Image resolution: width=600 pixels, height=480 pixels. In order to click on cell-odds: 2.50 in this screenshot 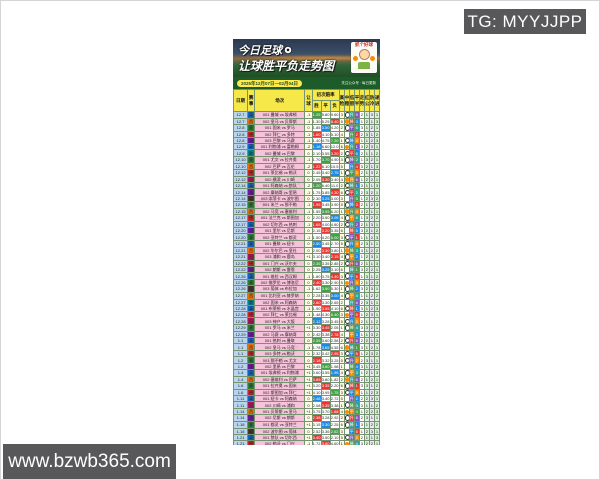, I will do `click(316, 244)`.